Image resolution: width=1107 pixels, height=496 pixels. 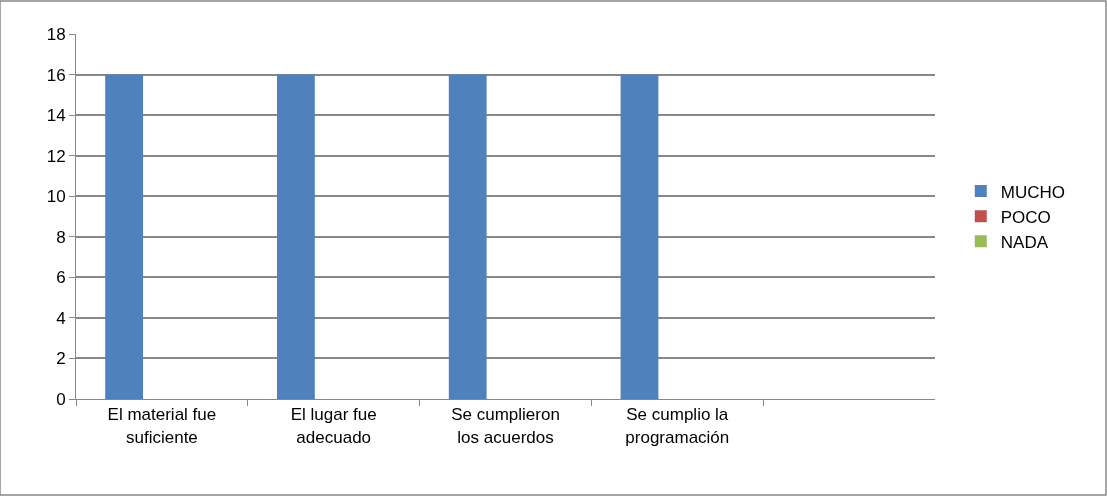 What do you see at coordinates (677, 426) in the screenshot?
I see `x-tick-label: Se cumplio la programación` at bounding box center [677, 426].